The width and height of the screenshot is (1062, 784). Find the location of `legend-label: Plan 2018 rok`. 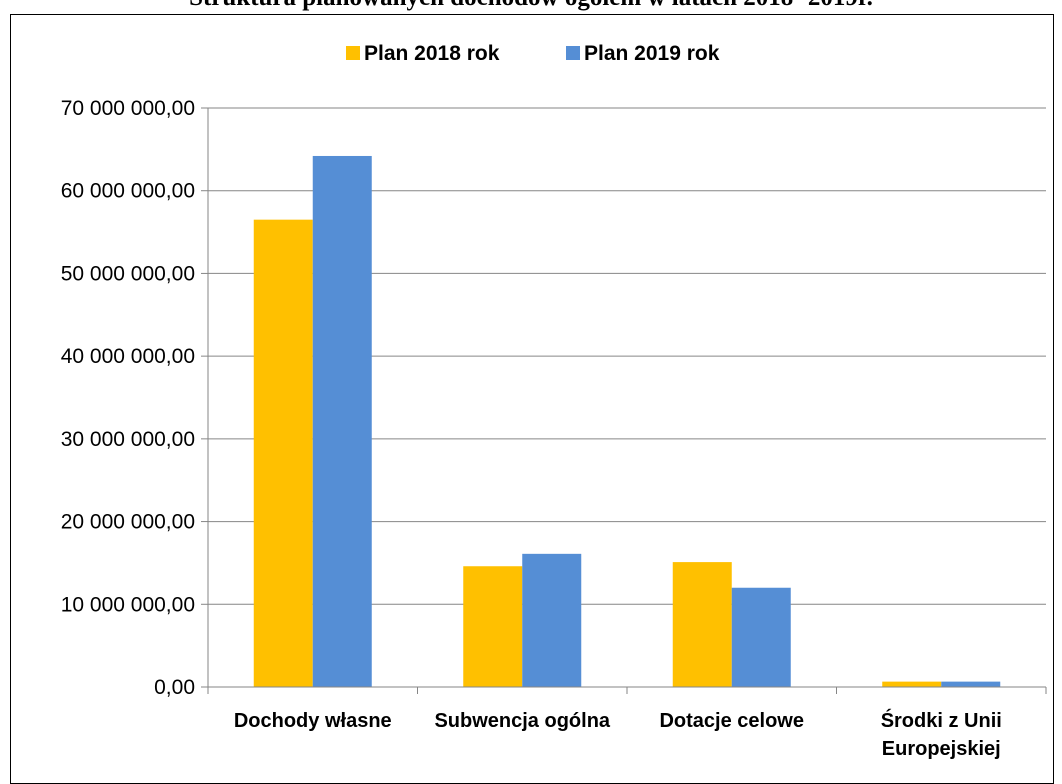

legend-label: Plan 2018 rok is located at coordinates (432, 53).